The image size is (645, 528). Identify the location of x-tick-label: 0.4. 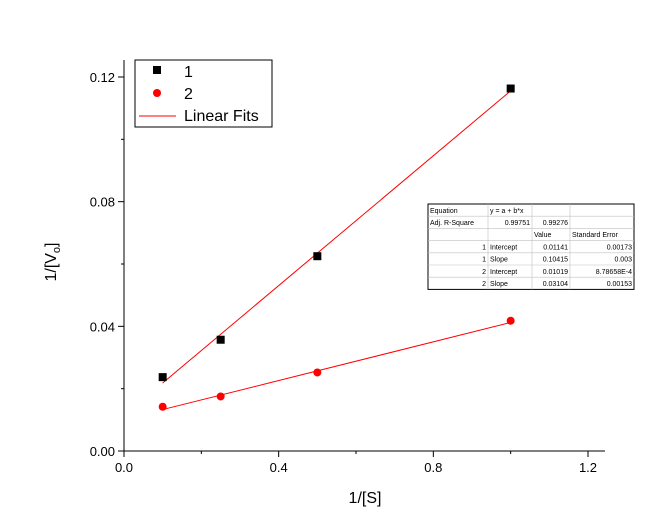
(279, 467).